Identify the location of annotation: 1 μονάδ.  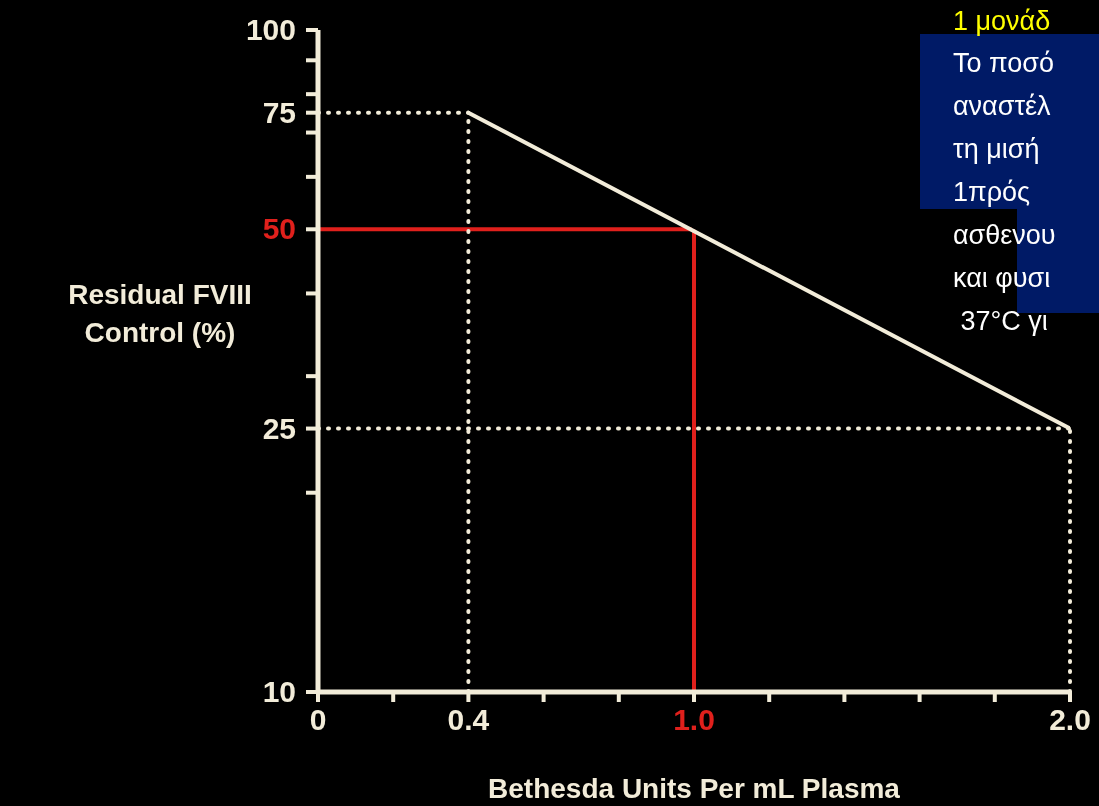
(1002, 21).